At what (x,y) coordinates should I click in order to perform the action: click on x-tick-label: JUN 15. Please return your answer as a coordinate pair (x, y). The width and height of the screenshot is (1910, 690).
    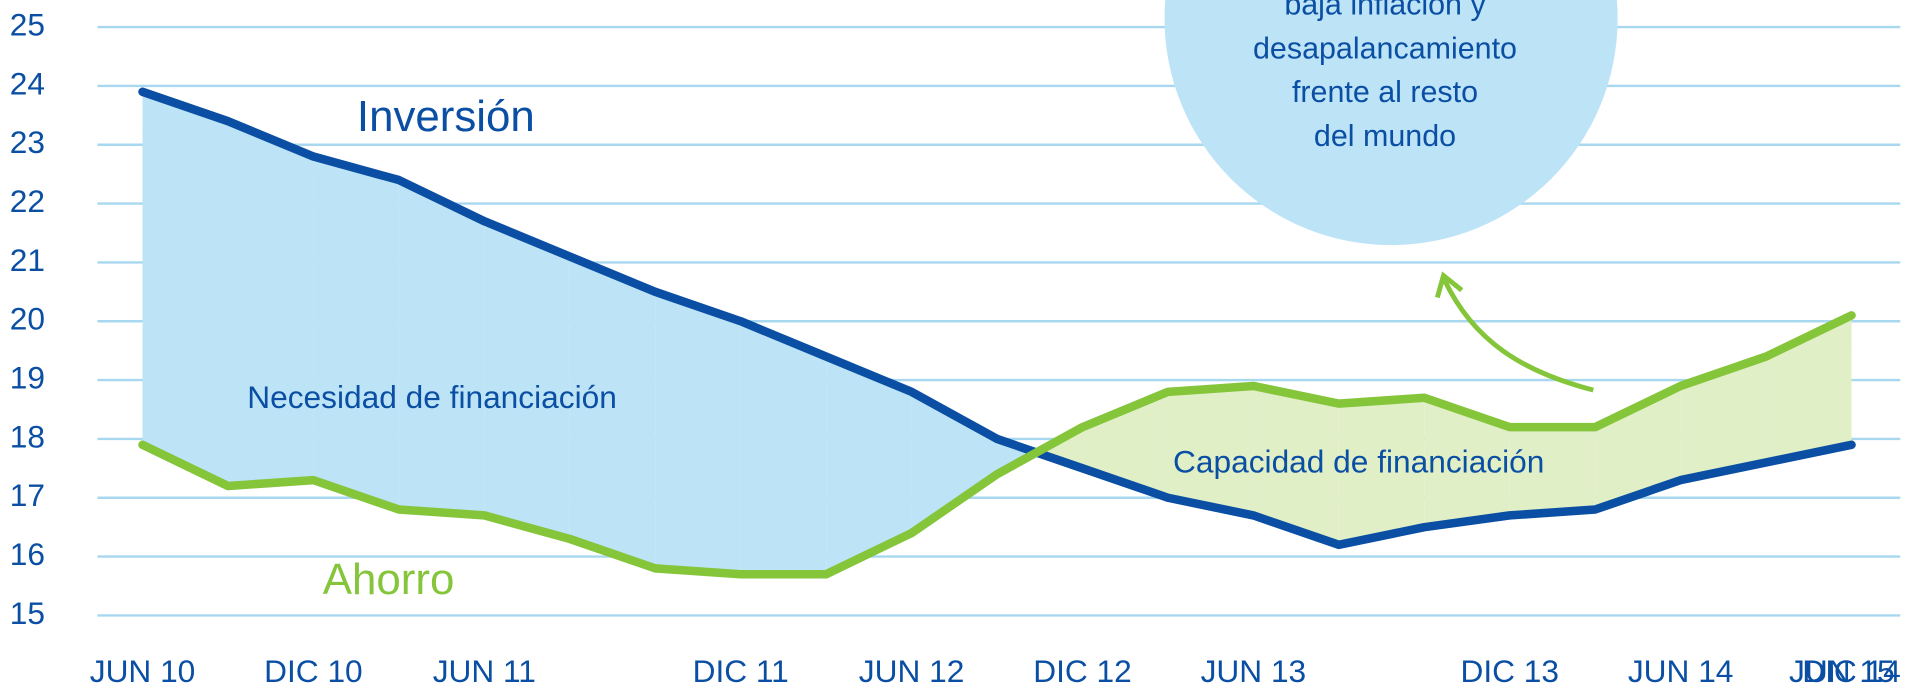
    Looking at the image, I should click on (1842, 671).